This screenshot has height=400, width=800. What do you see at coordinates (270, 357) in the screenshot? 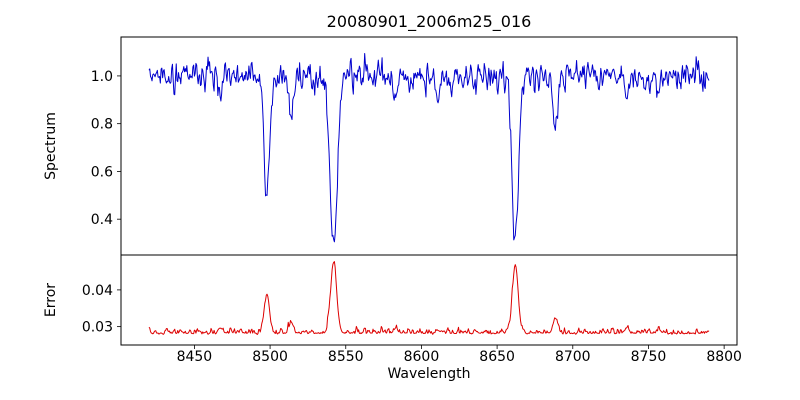
I see `x-tick-label: 8500` at bounding box center [270, 357].